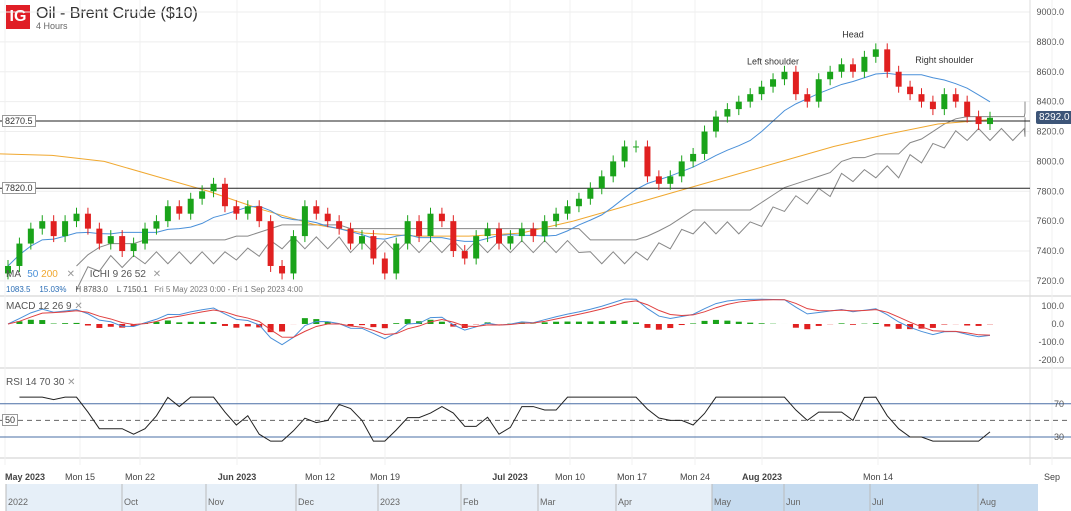  Describe the element at coordinates (83, 274) in the screenshot. I see `ma-legend: MA 50 200 ✕ ICHI 9 26 52 ✕` at that location.